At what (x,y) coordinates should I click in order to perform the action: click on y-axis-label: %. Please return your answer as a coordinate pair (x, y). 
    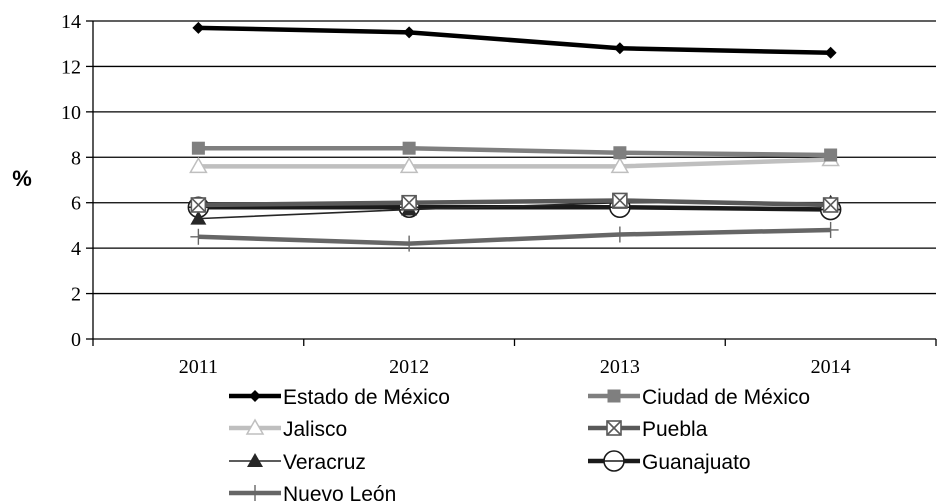
    Looking at the image, I should click on (22, 178).